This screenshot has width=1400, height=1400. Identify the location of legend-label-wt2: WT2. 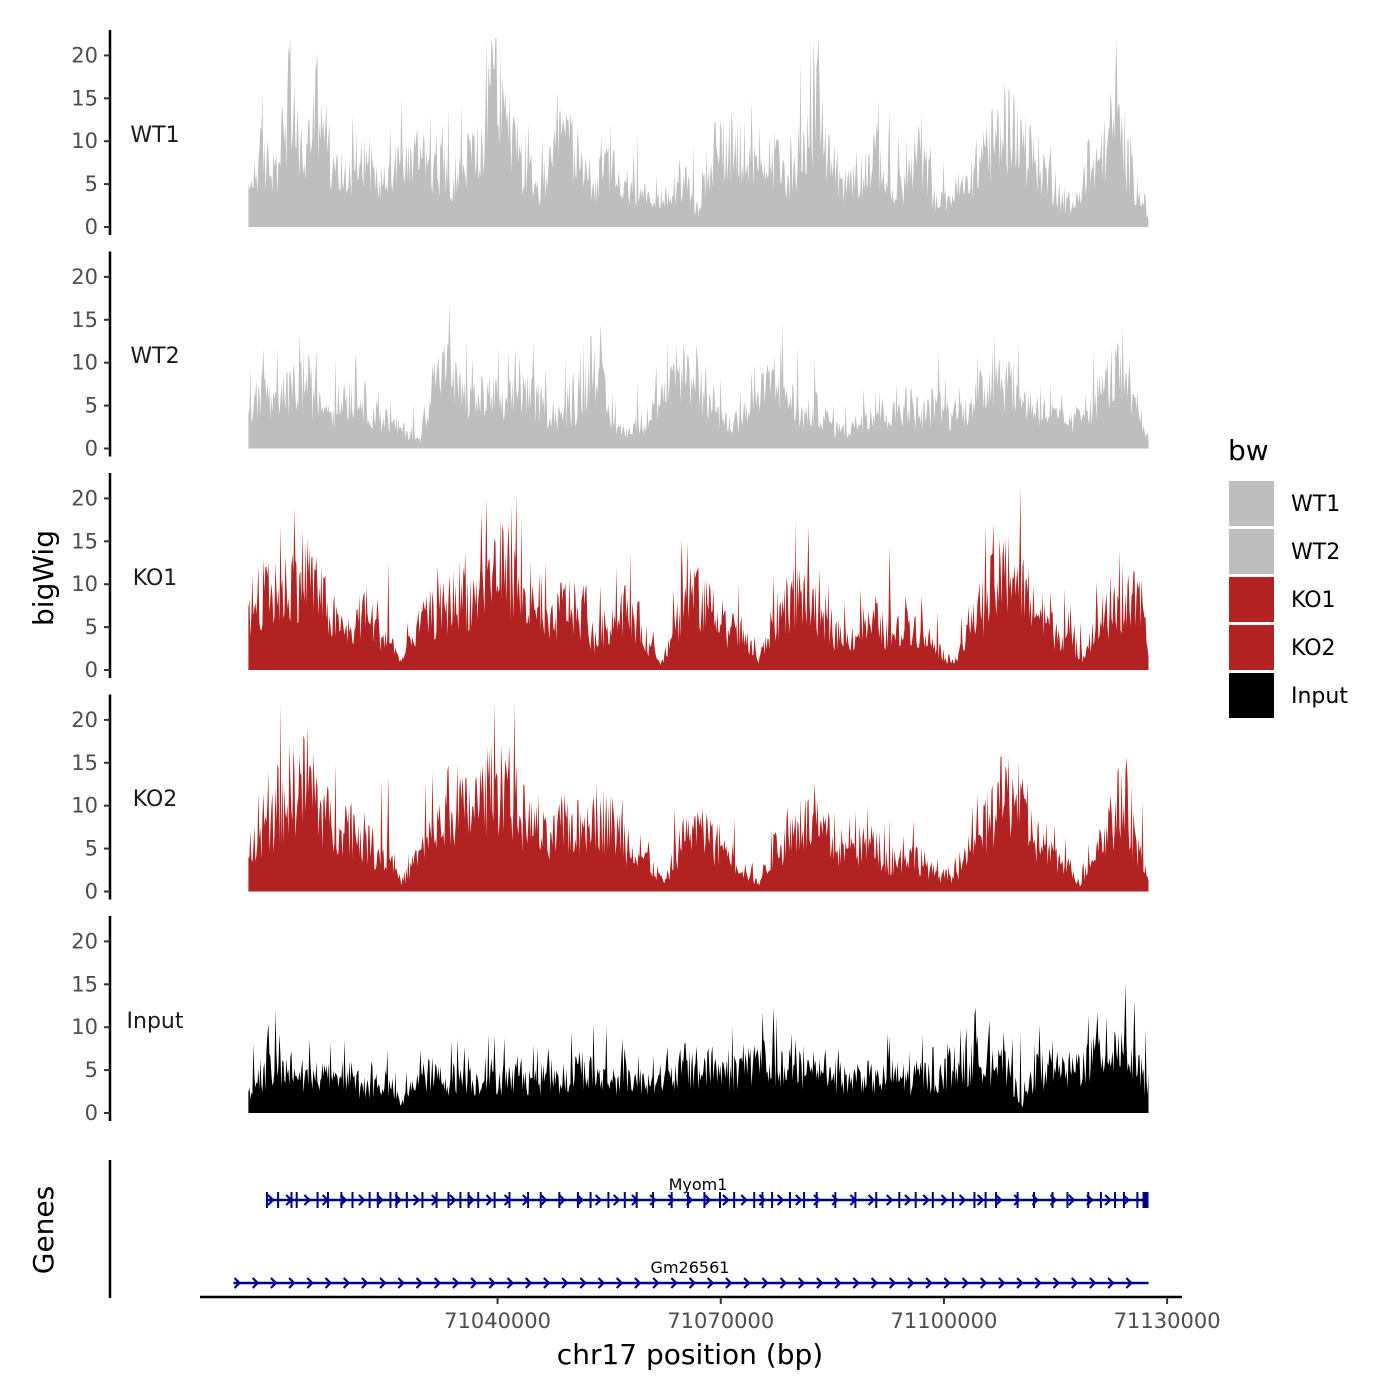
(1315, 552).